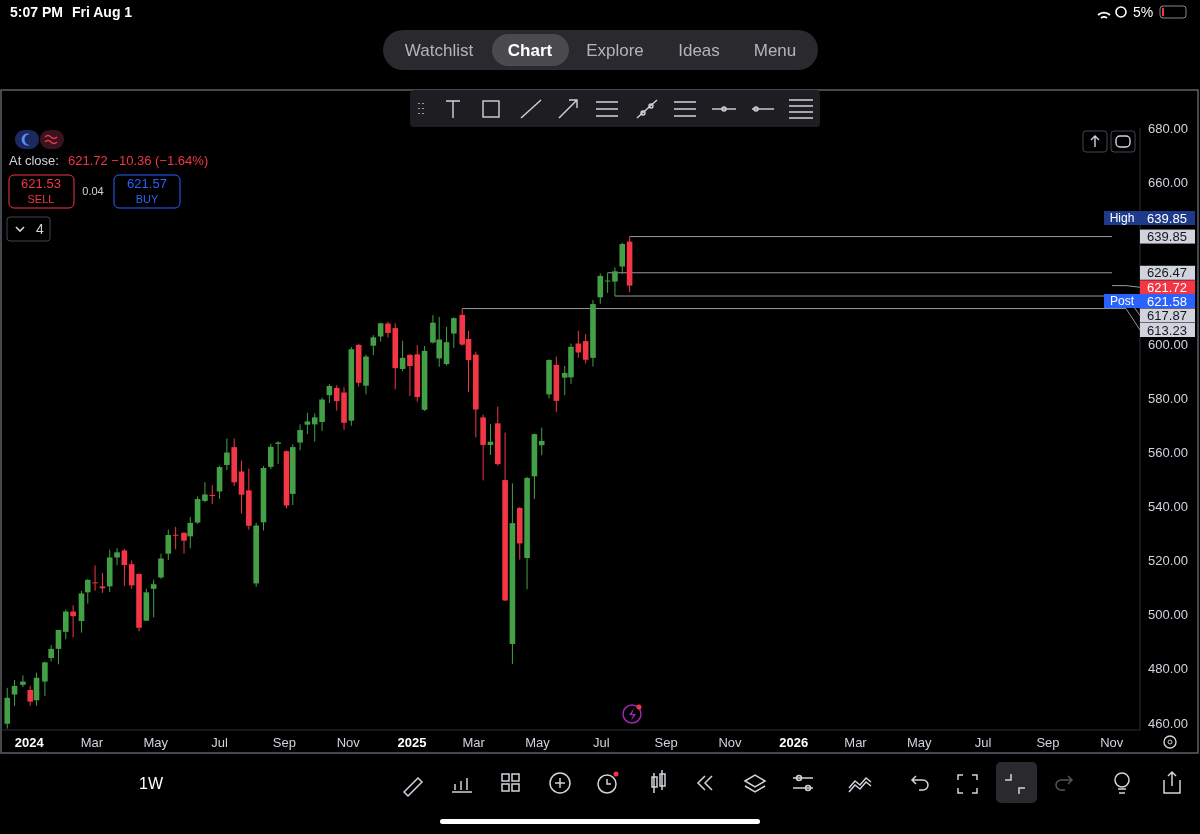 Image resolution: width=1200 pixels, height=834 pixels. I want to click on y-tick-label: 660.00, so click(1168, 182).